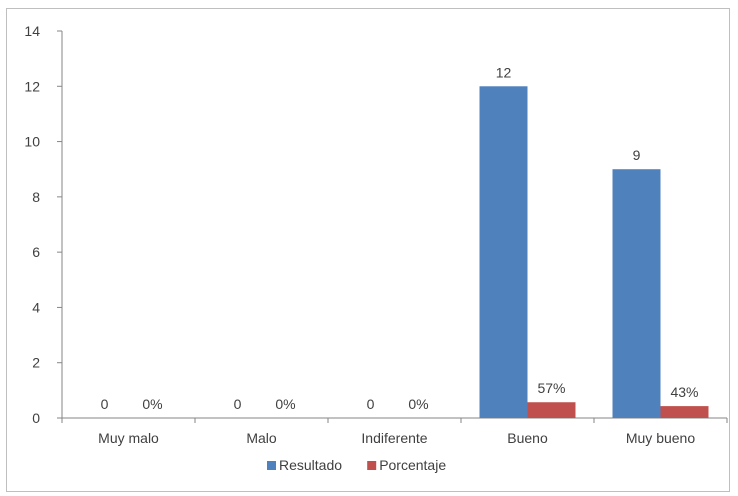  I want to click on y-tick-label: 0, so click(36, 418).